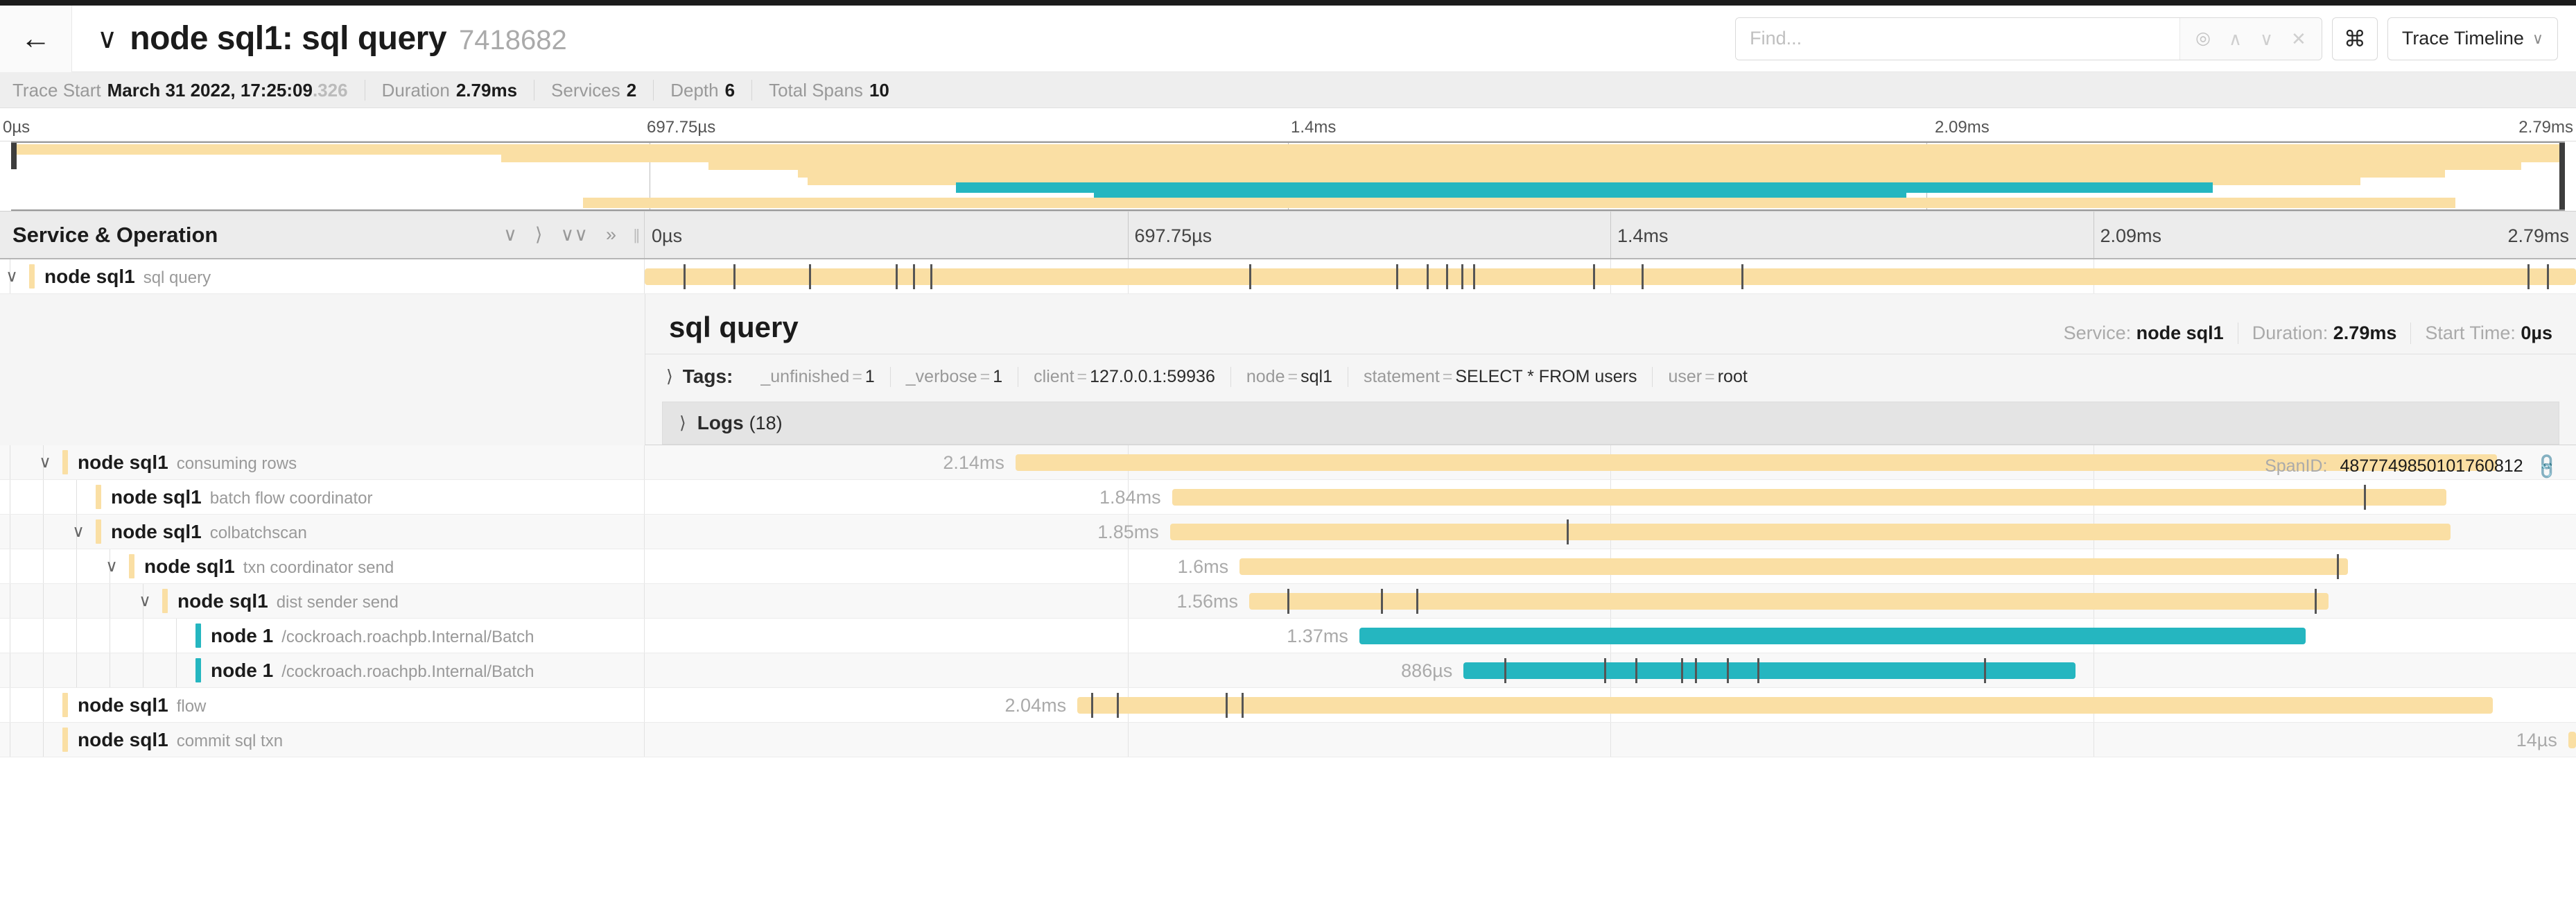 The height and width of the screenshot is (903, 2576). I want to click on double-chevron-down-icon: ∨∨, so click(574, 234).